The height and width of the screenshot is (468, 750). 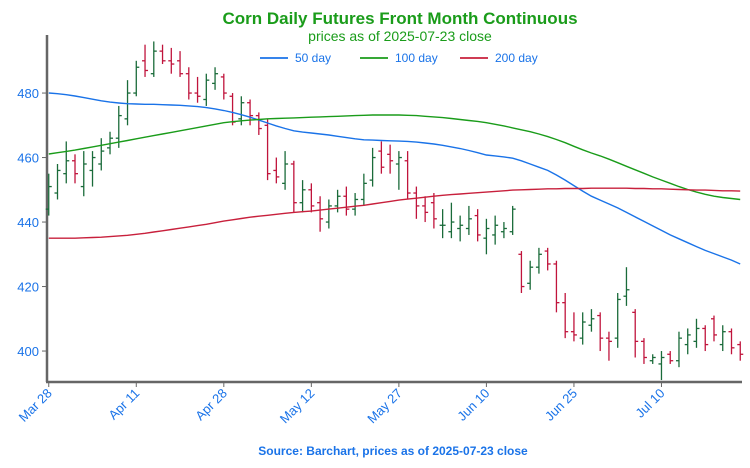 I want to click on x-tick-label: Apr 11, so click(x=123, y=404).